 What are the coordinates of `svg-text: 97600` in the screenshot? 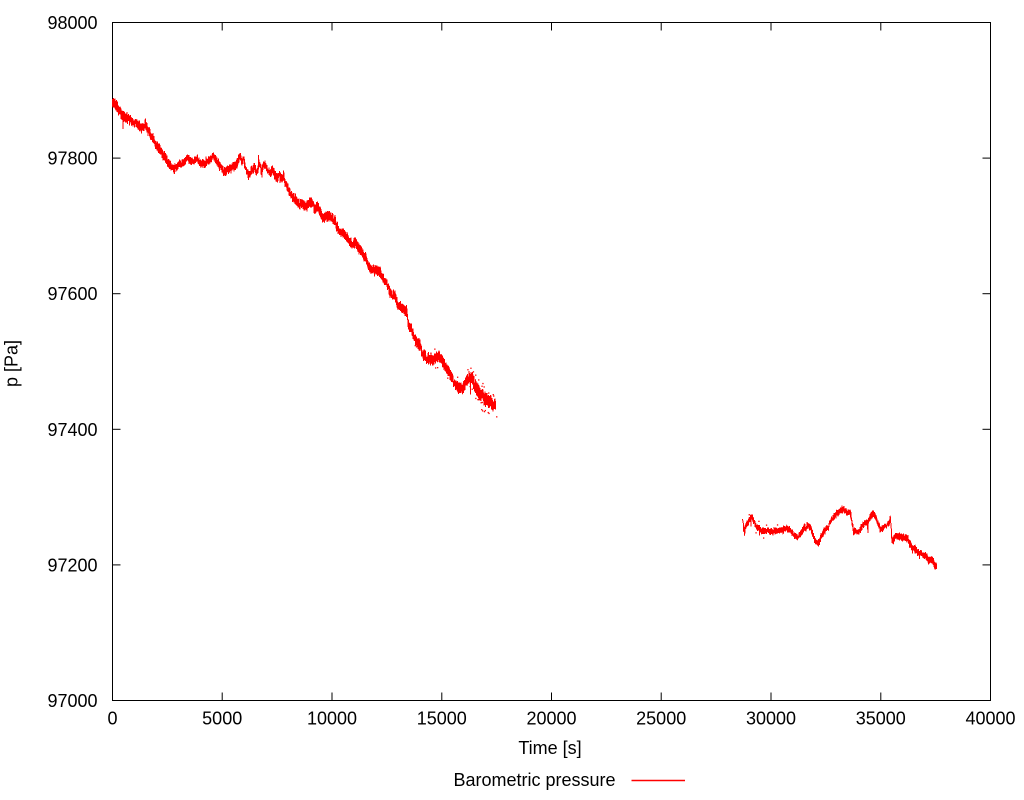 It's located at (72, 294).